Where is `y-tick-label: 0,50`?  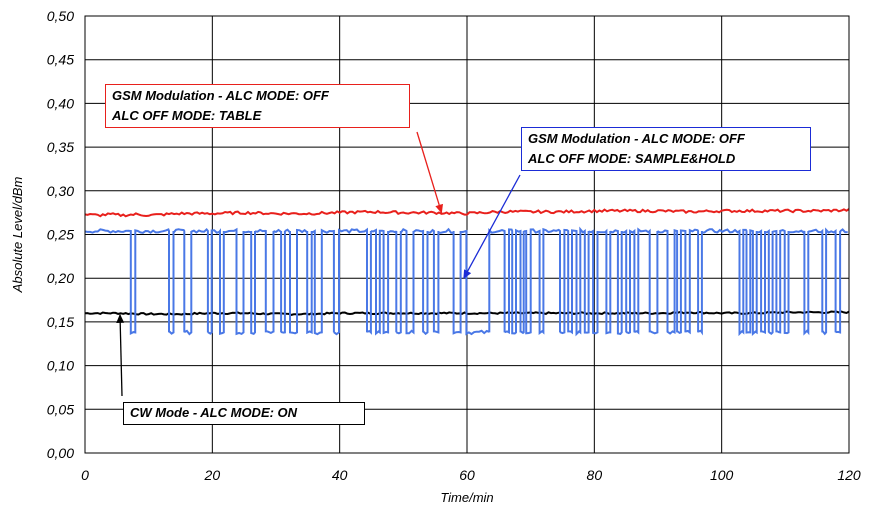
y-tick-label: 0,50 is located at coordinates (60, 16).